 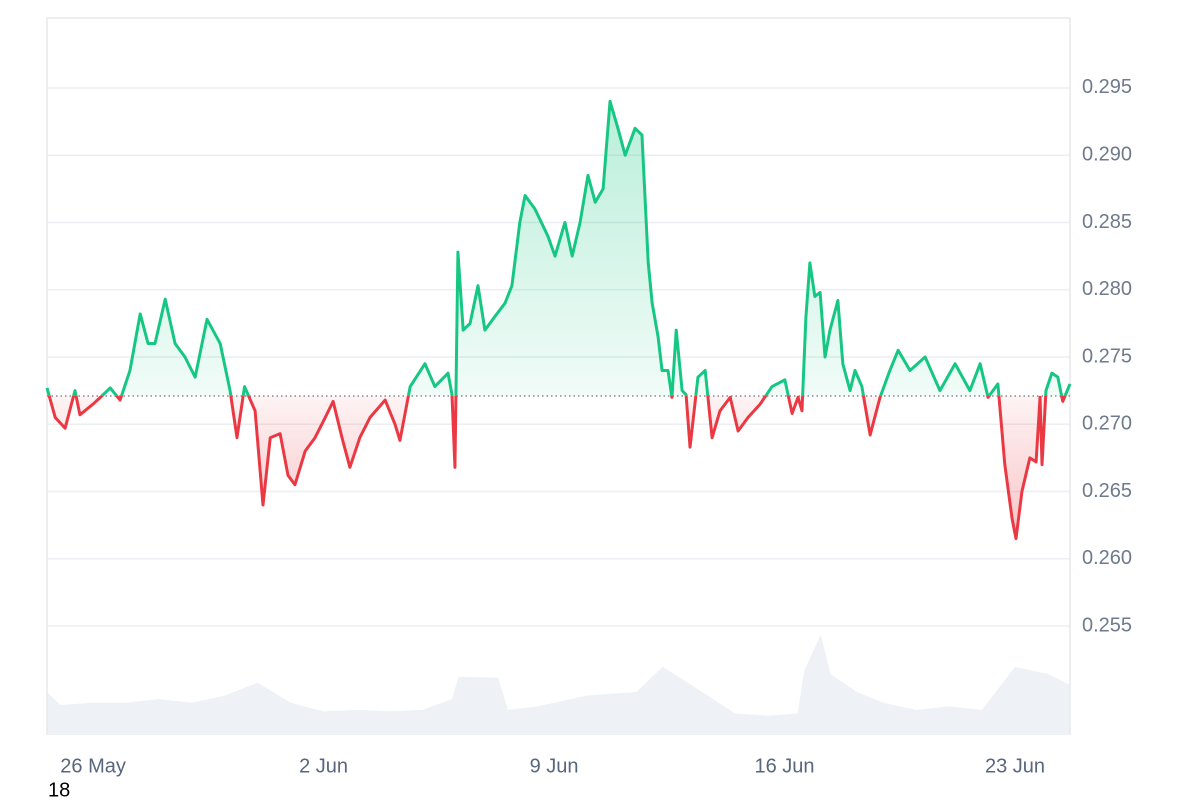 What do you see at coordinates (785, 766) in the screenshot?
I see `x-tick-label: 16 Jun` at bounding box center [785, 766].